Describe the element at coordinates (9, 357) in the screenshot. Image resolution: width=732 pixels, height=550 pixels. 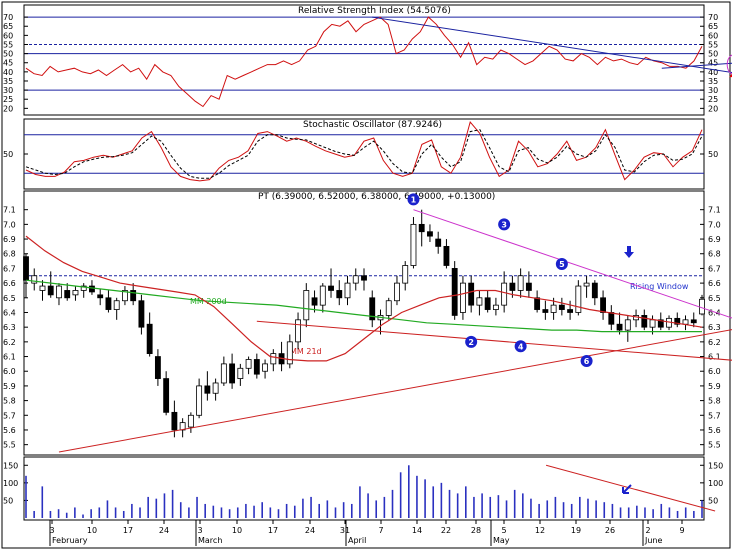
I see `price-tick-left: 6.1` at that location.